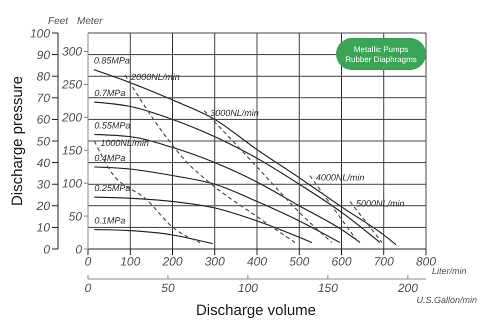  What do you see at coordinates (112, 125) in the screenshot?
I see `series-label: 0.55MPa` at bounding box center [112, 125].